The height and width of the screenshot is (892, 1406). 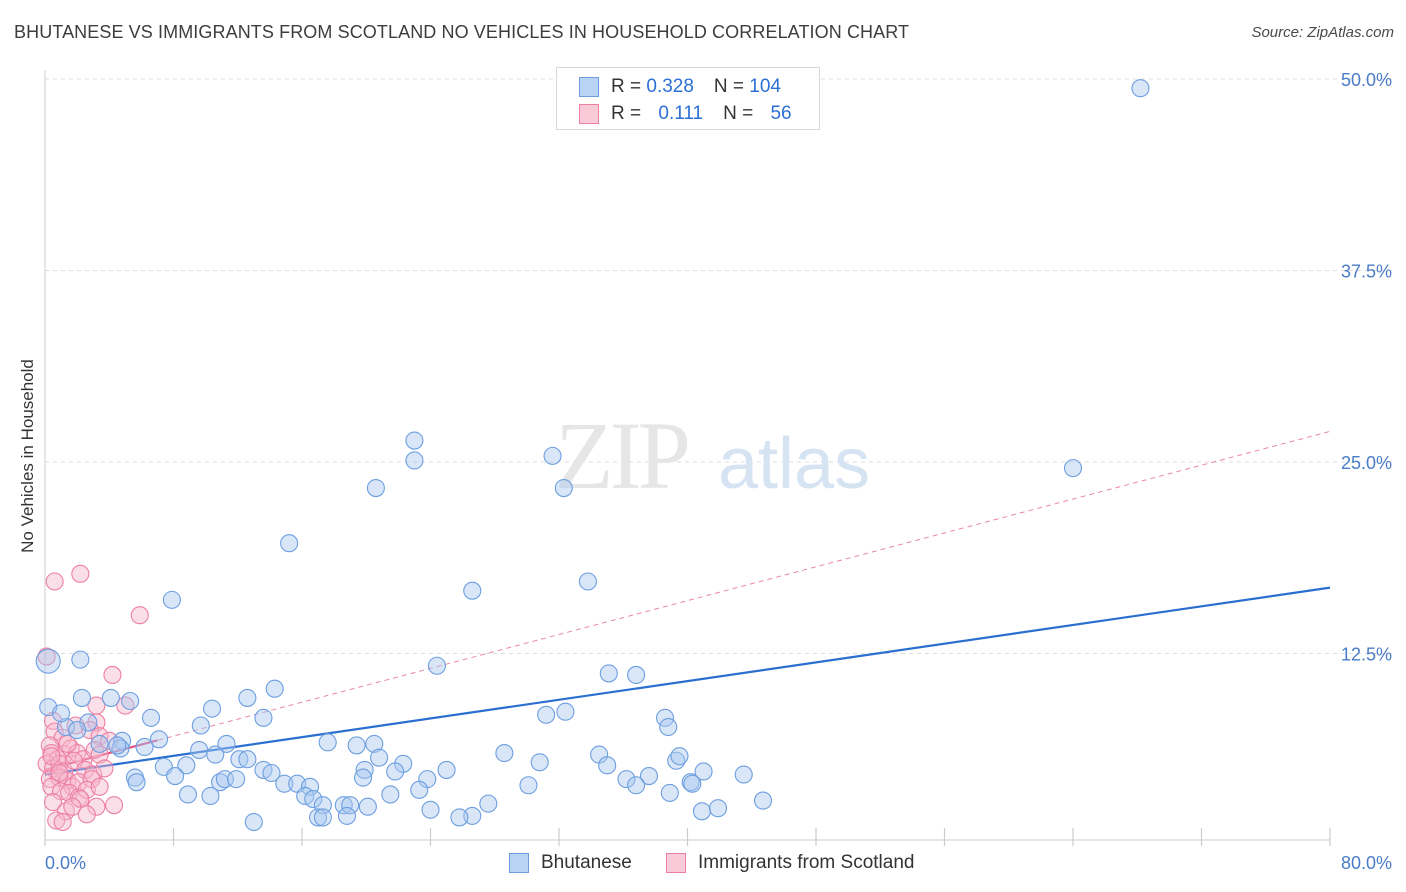 I want to click on source-label: Source: ZipAtlas.com, so click(x=1322, y=32).